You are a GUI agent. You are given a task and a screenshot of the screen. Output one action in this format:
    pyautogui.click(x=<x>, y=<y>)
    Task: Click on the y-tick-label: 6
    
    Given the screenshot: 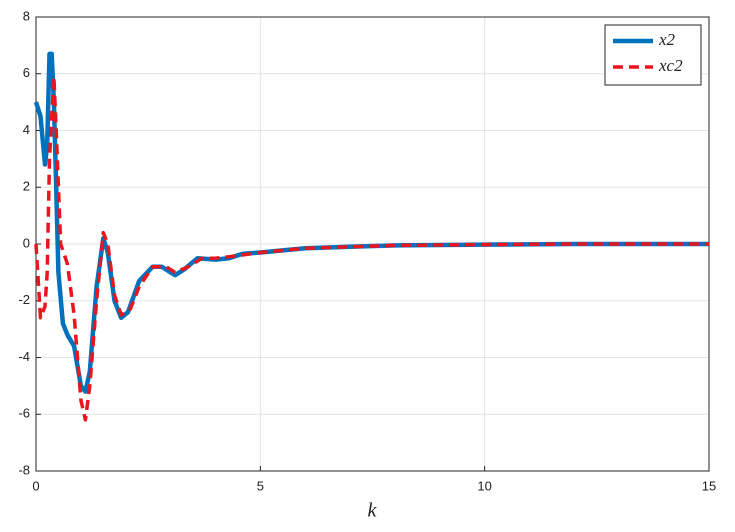 What is the action you would take?
    pyautogui.click(x=26, y=72)
    